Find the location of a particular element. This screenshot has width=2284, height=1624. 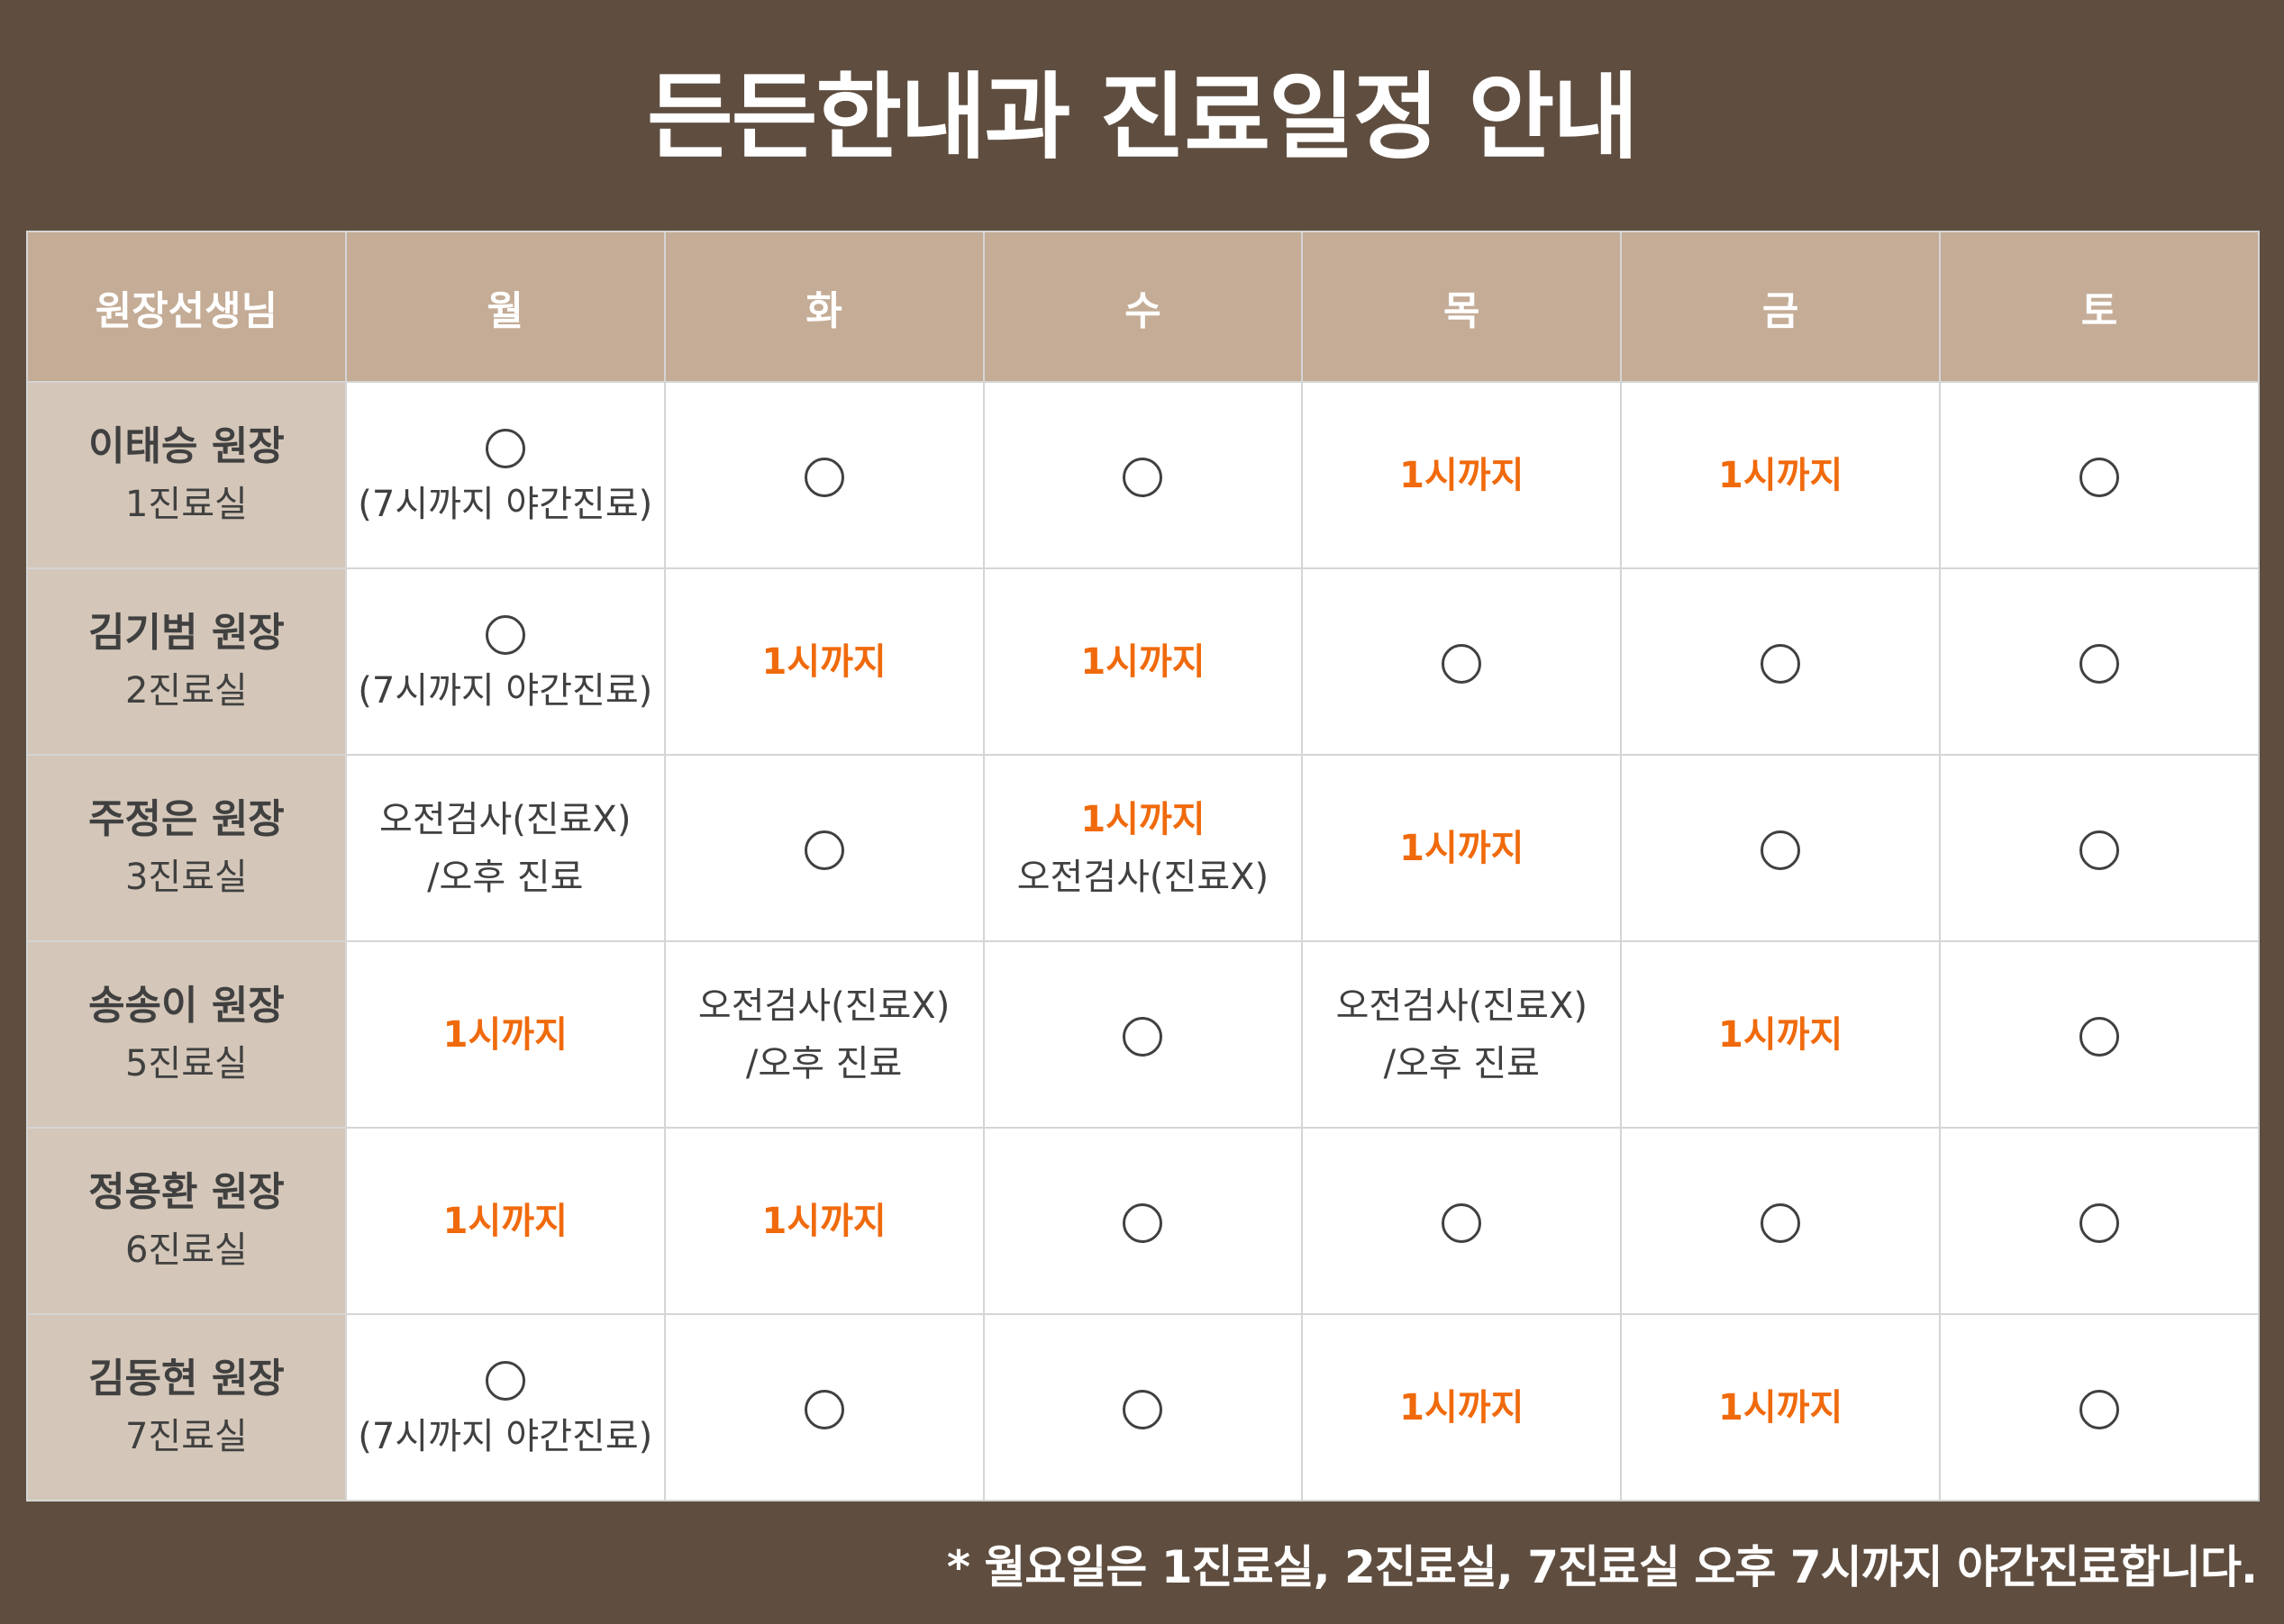

header-day: 화 is located at coordinates (824, 307).